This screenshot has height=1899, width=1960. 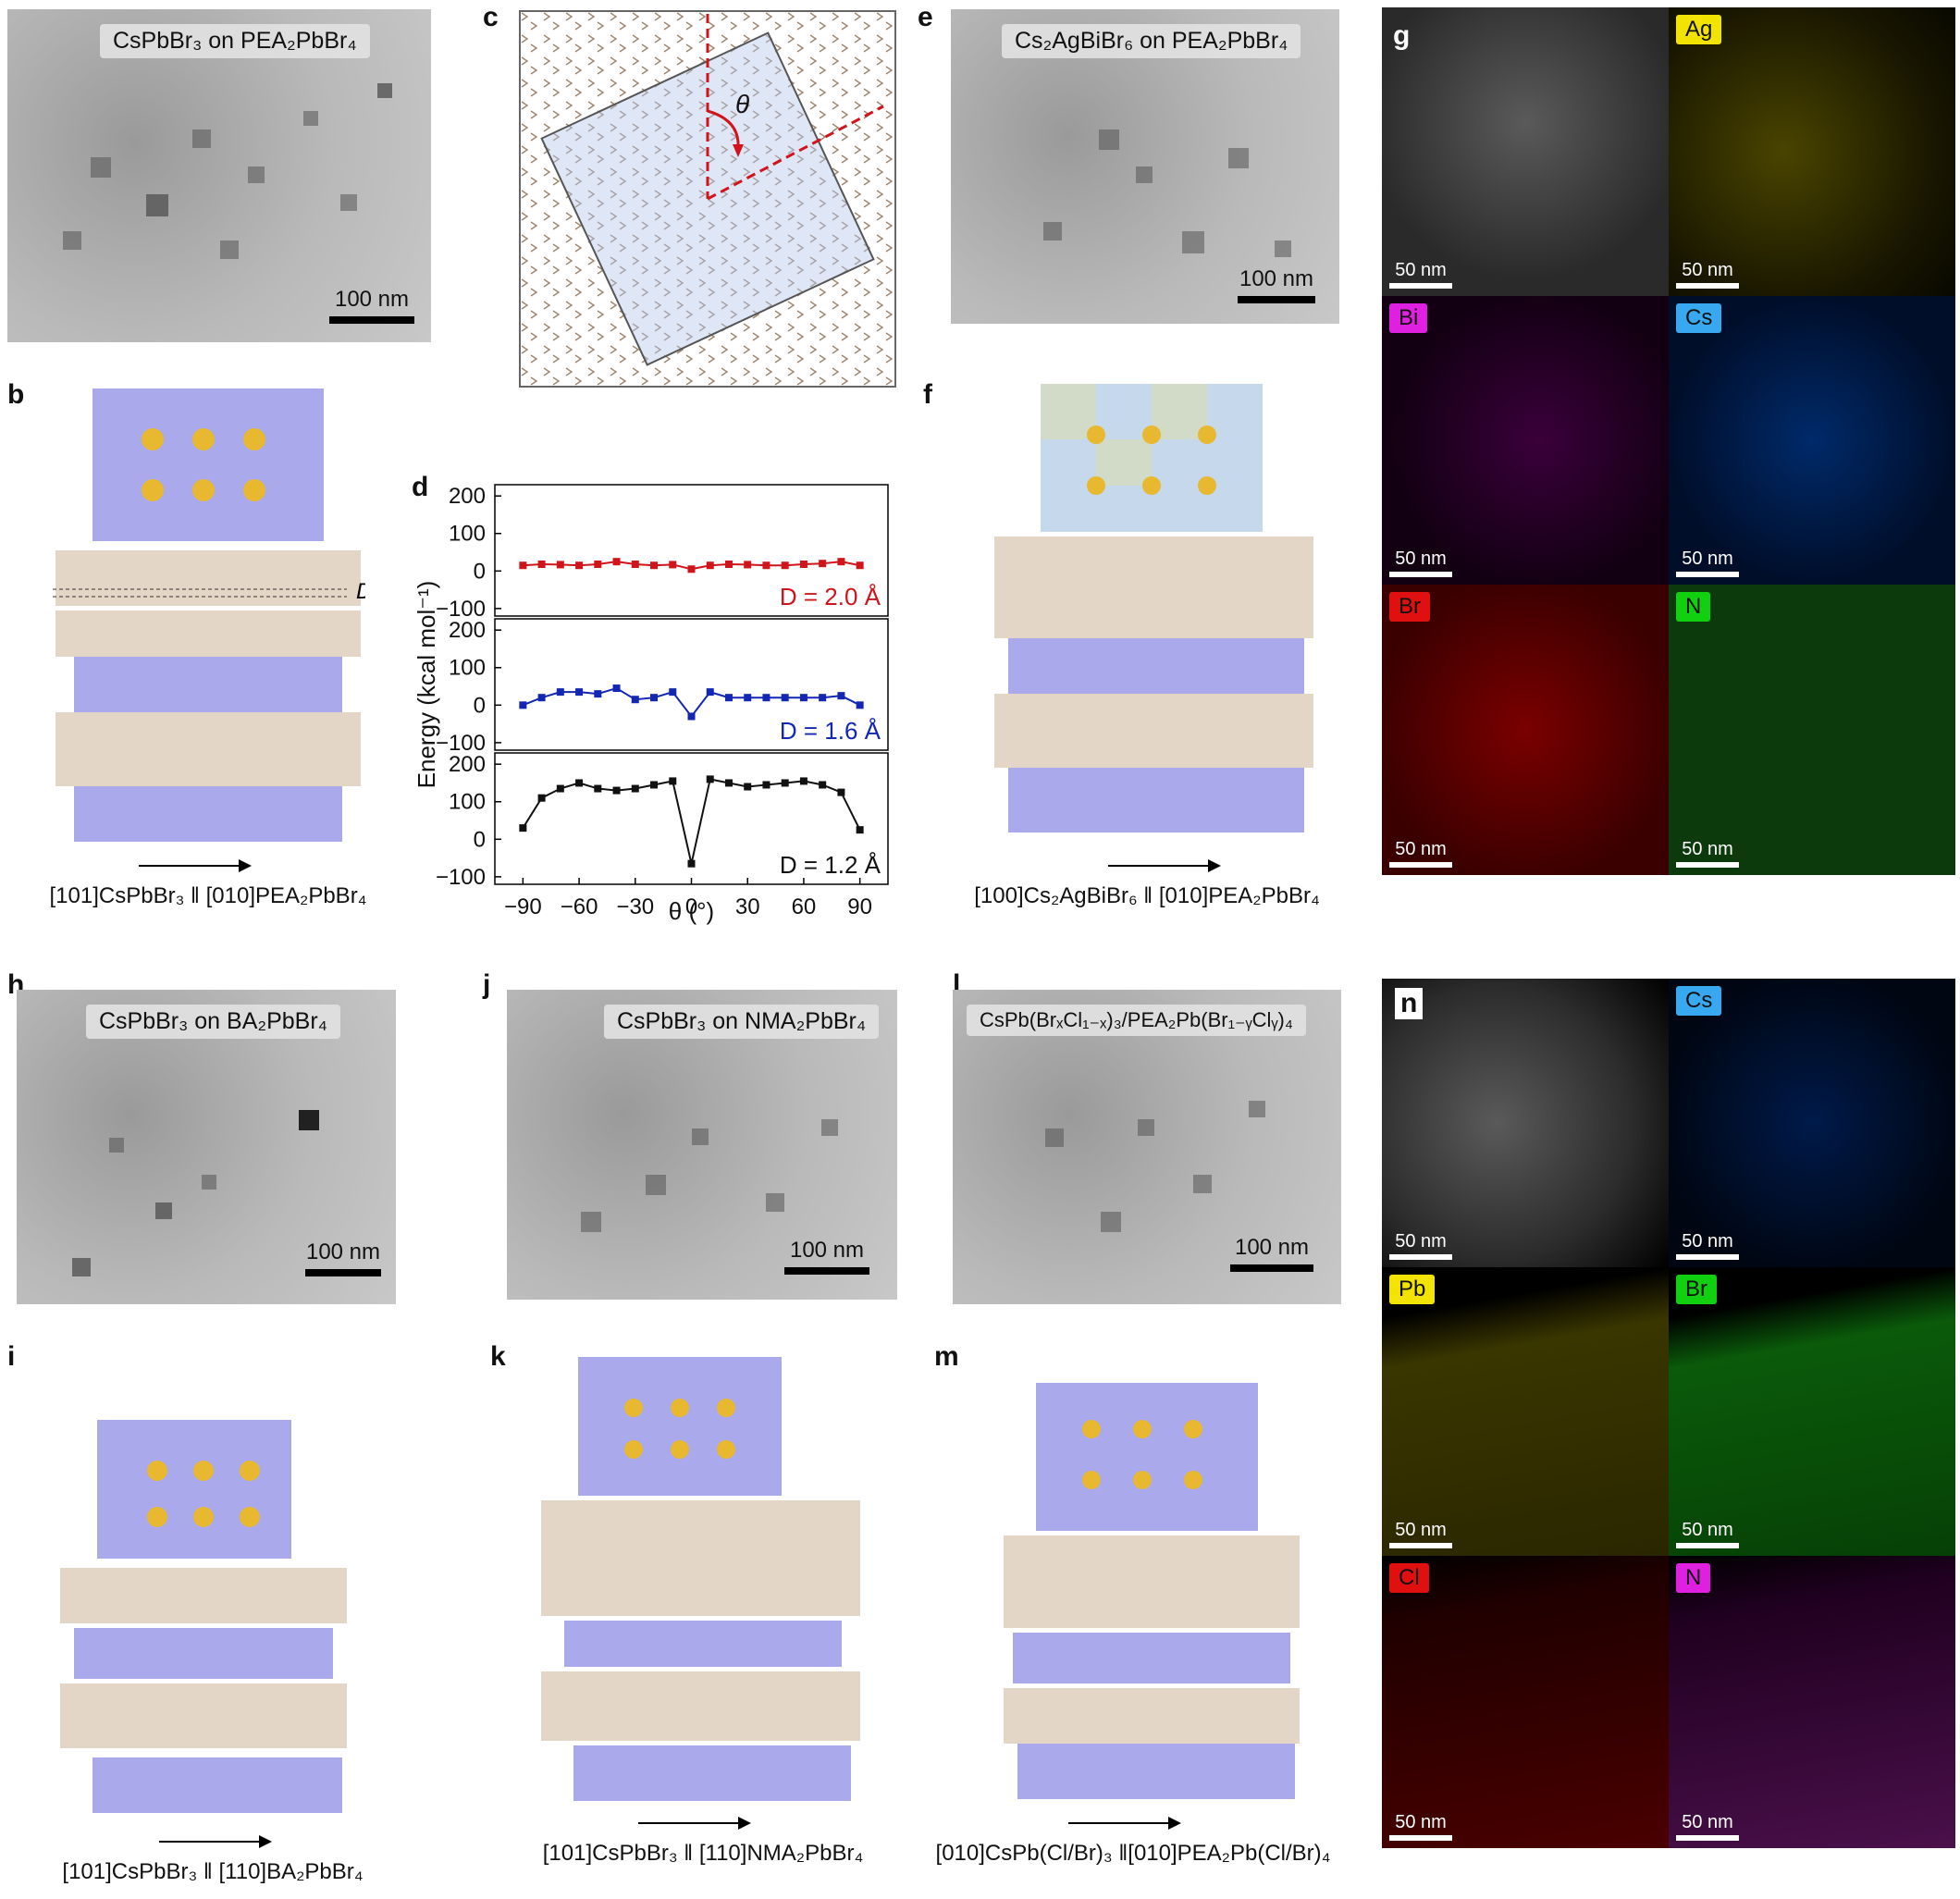 What do you see at coordinates (707, 199) in the screenshot?
I see `moire-svg: θ` at bounding box center [707, 199].